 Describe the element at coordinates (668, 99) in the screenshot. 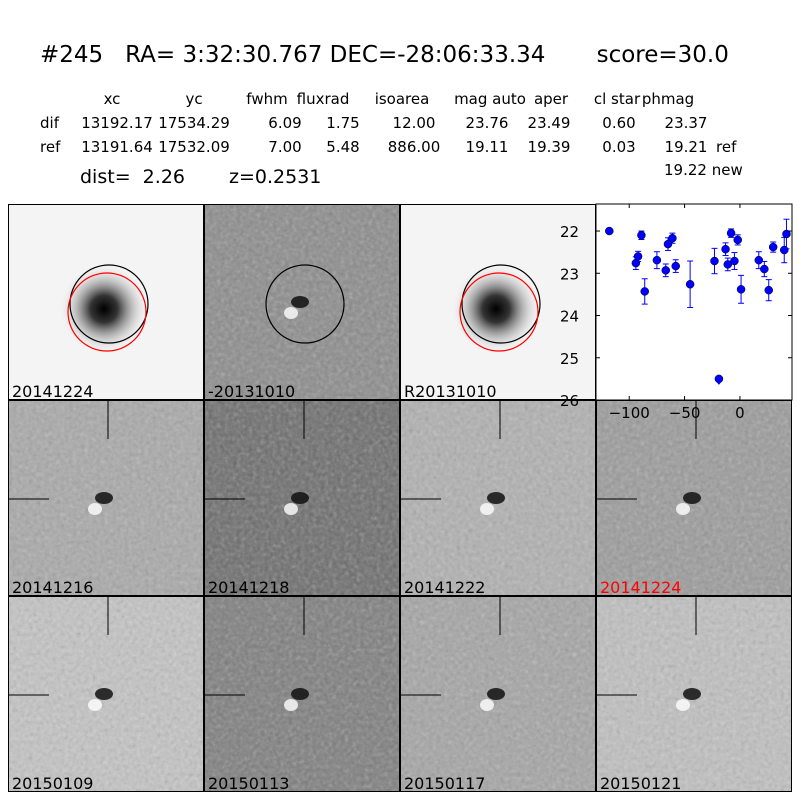

I see `column-header: phmag` at that location.